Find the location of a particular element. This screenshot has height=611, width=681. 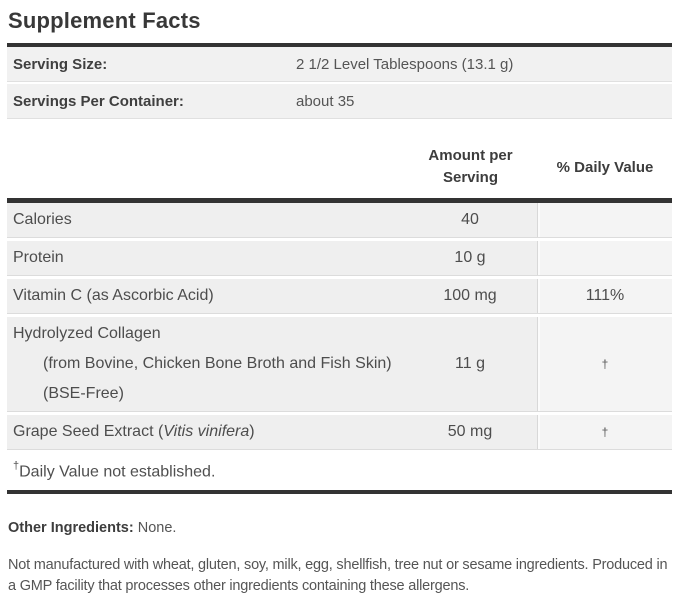

nutrient-row-calories: Calories 40 is located at coordinates (339, 220).